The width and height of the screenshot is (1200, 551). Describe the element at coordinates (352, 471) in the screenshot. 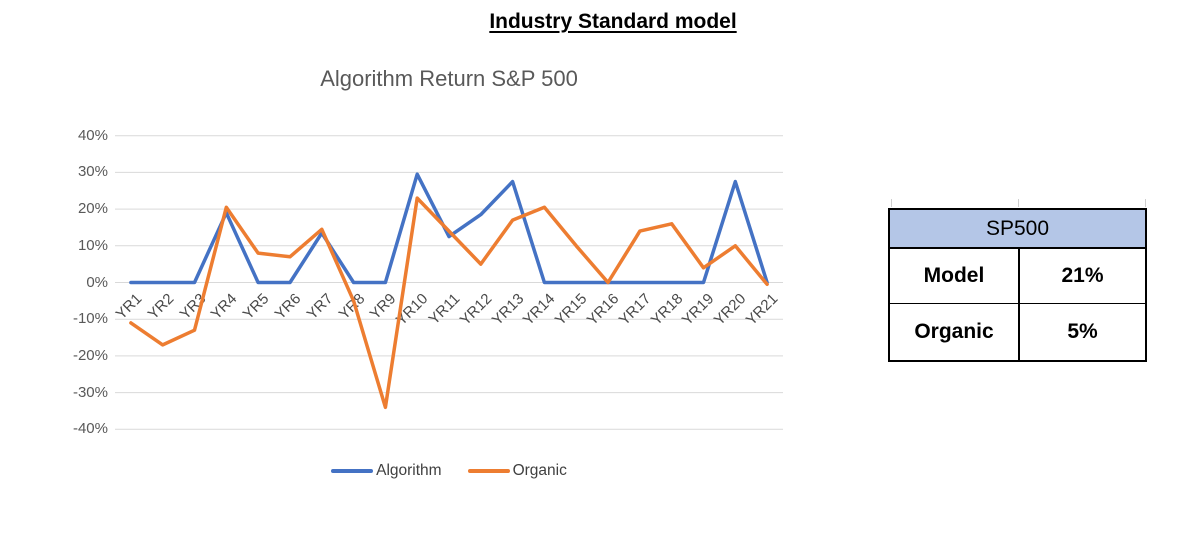

I see `algorithm-line-swatch-icon` at that location.